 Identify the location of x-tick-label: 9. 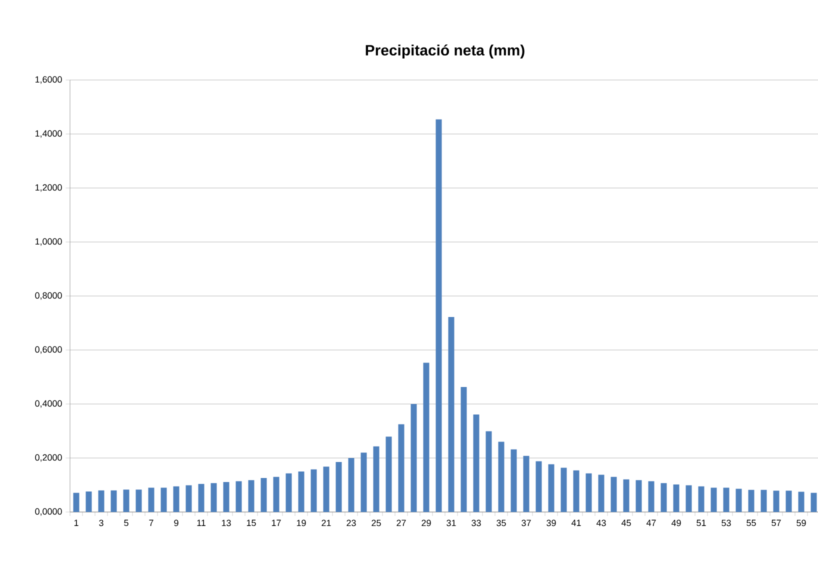
(176, 523).